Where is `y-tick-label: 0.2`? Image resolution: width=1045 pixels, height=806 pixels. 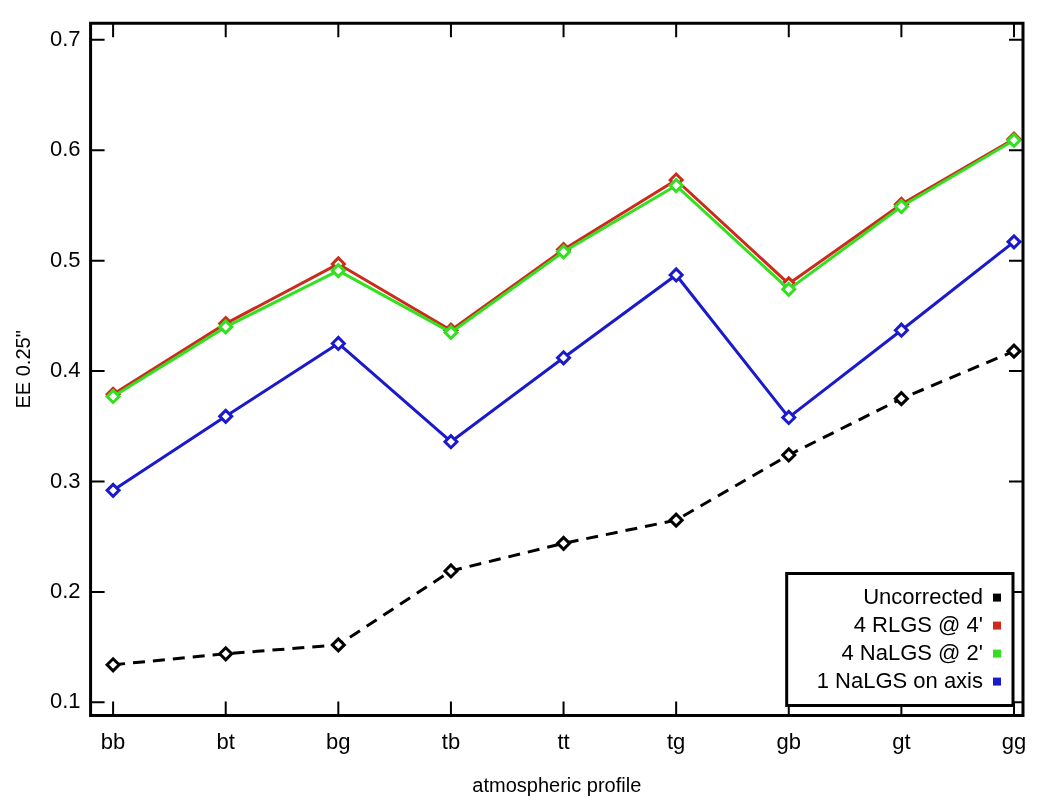 y-tick-label: 0.2 is located at coordinates (65, 590).